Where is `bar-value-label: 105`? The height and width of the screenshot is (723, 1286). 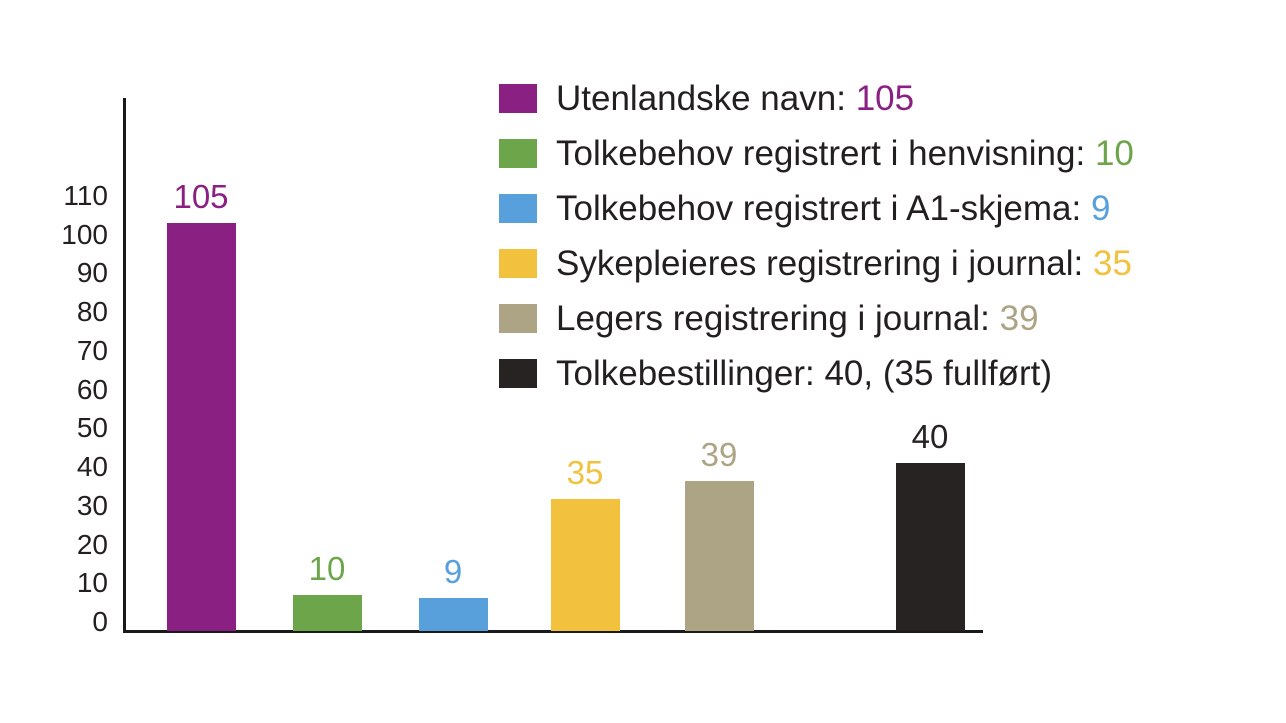
bar-value-label: 105 is located at coordinates (201, 196).